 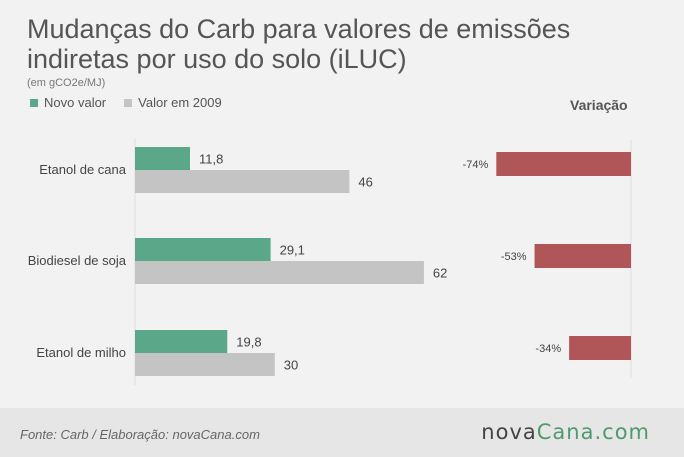 What do you see at coordinates (66, 83) in the screenshot?
I see `chart-subtitle: (em gCO2e/MJ)` at bounding box center [66, 83].